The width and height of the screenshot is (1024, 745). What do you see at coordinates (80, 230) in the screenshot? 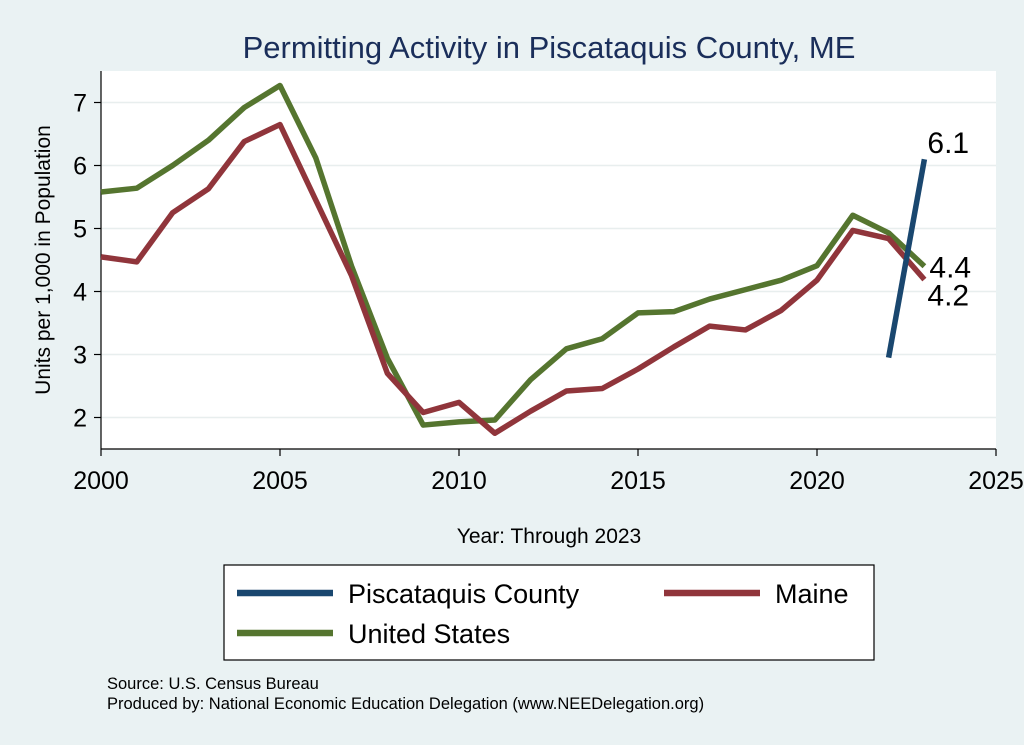
I see `y-tick-label: 5` at bounding box center [80, 230].